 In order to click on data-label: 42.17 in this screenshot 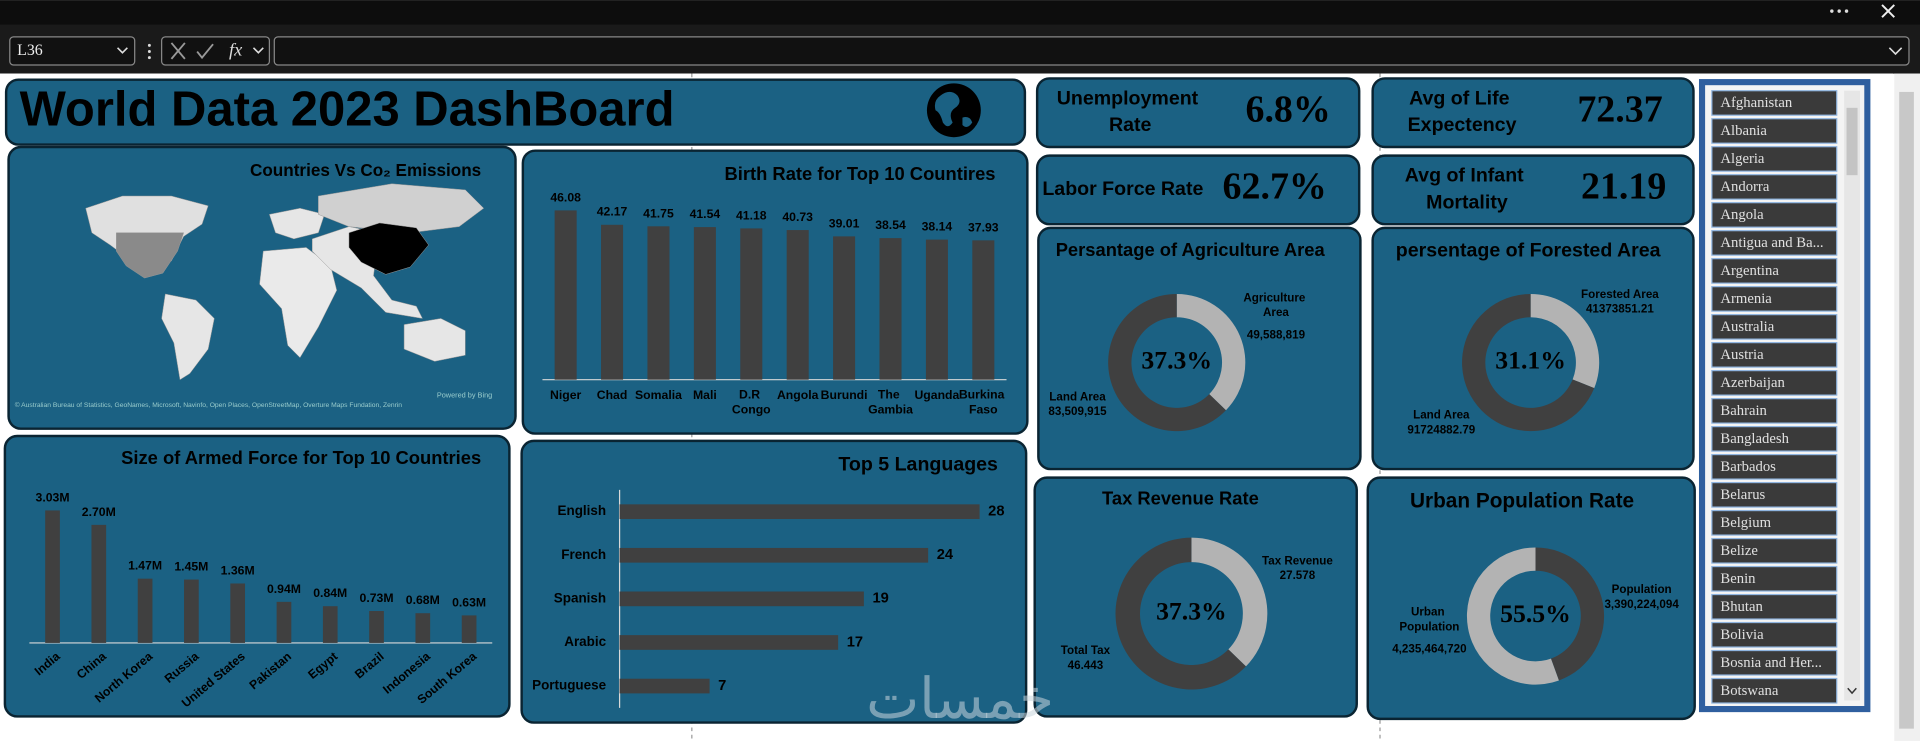, I will do `click(612, 212)`.